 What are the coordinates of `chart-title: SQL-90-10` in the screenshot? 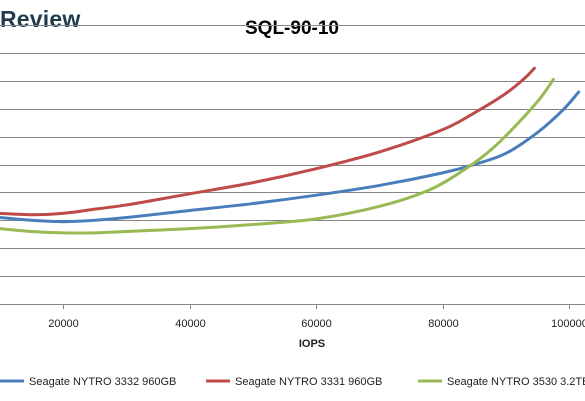 It's located at (292, 28).